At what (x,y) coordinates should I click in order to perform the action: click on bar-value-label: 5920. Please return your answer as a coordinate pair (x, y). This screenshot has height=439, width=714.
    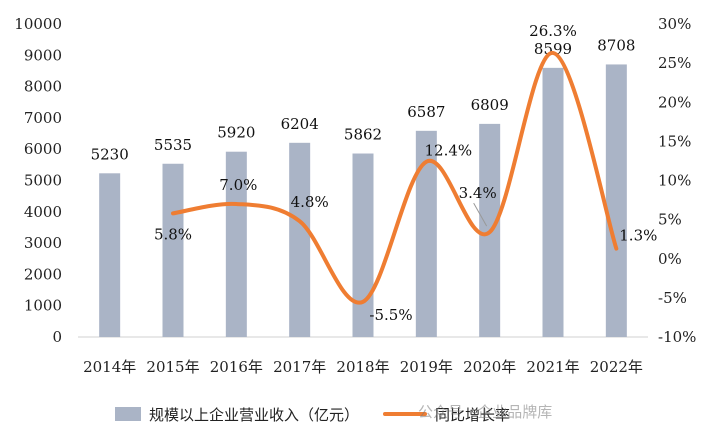
    Looking at the image, I should click on (236, 133).